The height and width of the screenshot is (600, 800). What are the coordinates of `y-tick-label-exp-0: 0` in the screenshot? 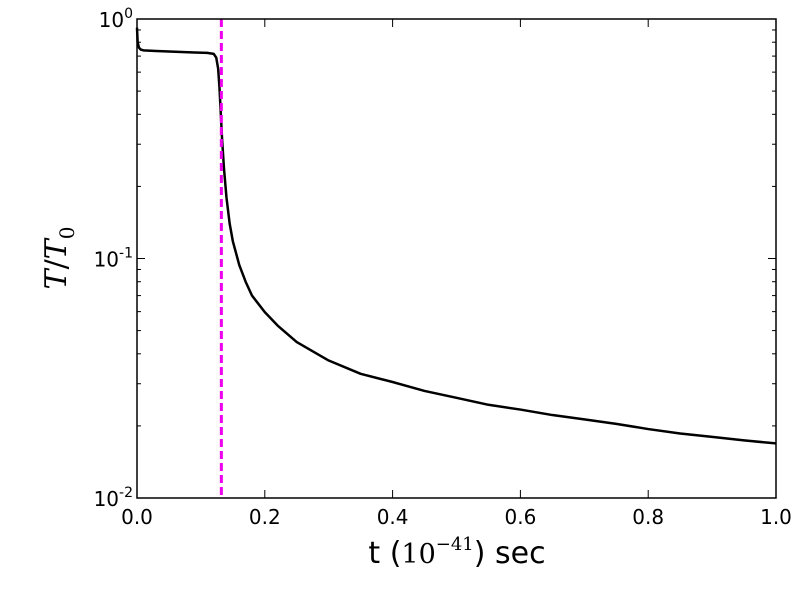 It's located at (128, 14).